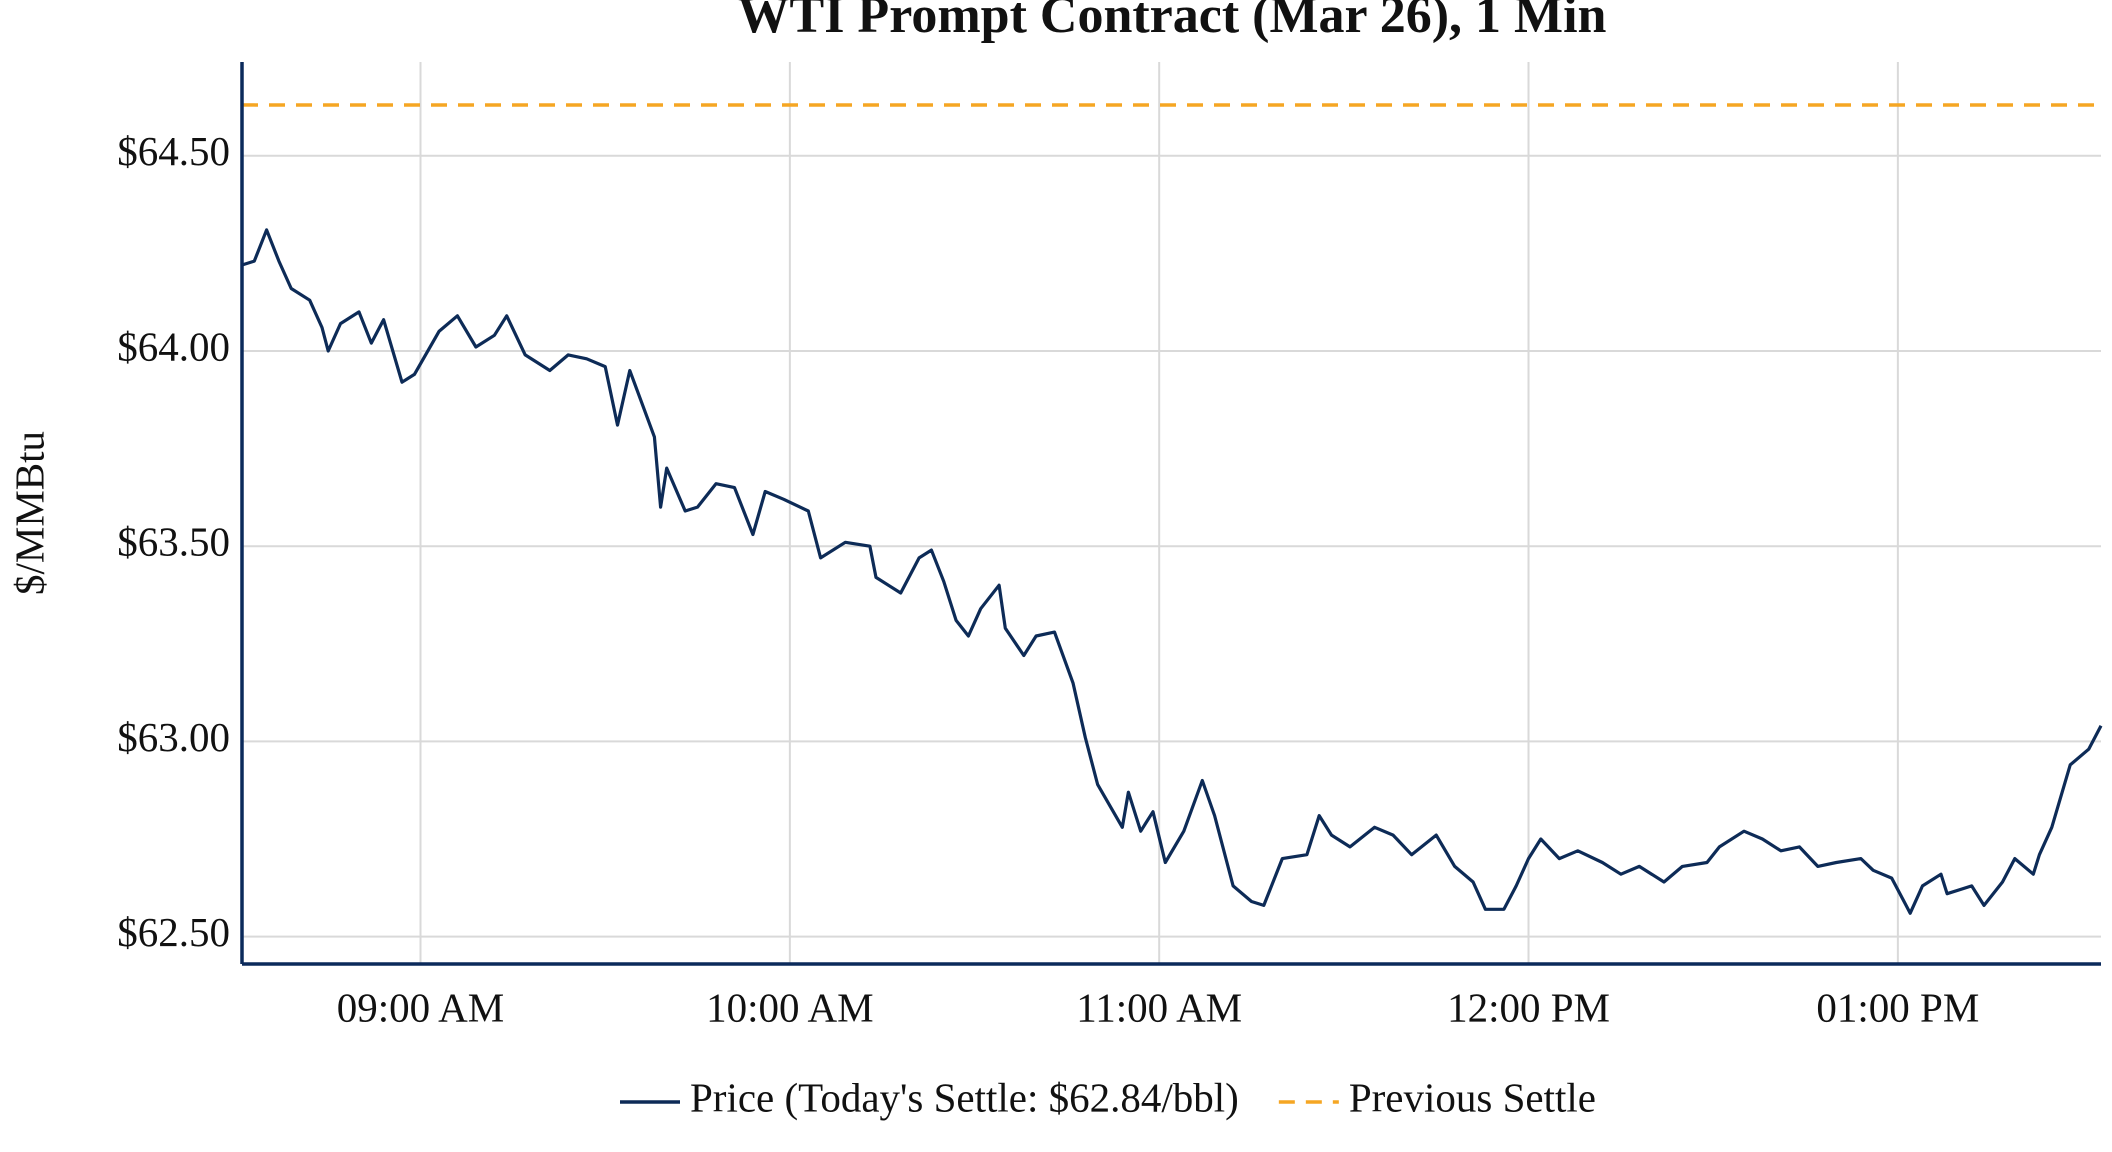 The height and width of the screenshot is (1152, 2112). I want to click on y-tick-label: $62.50, so click(173, 932).